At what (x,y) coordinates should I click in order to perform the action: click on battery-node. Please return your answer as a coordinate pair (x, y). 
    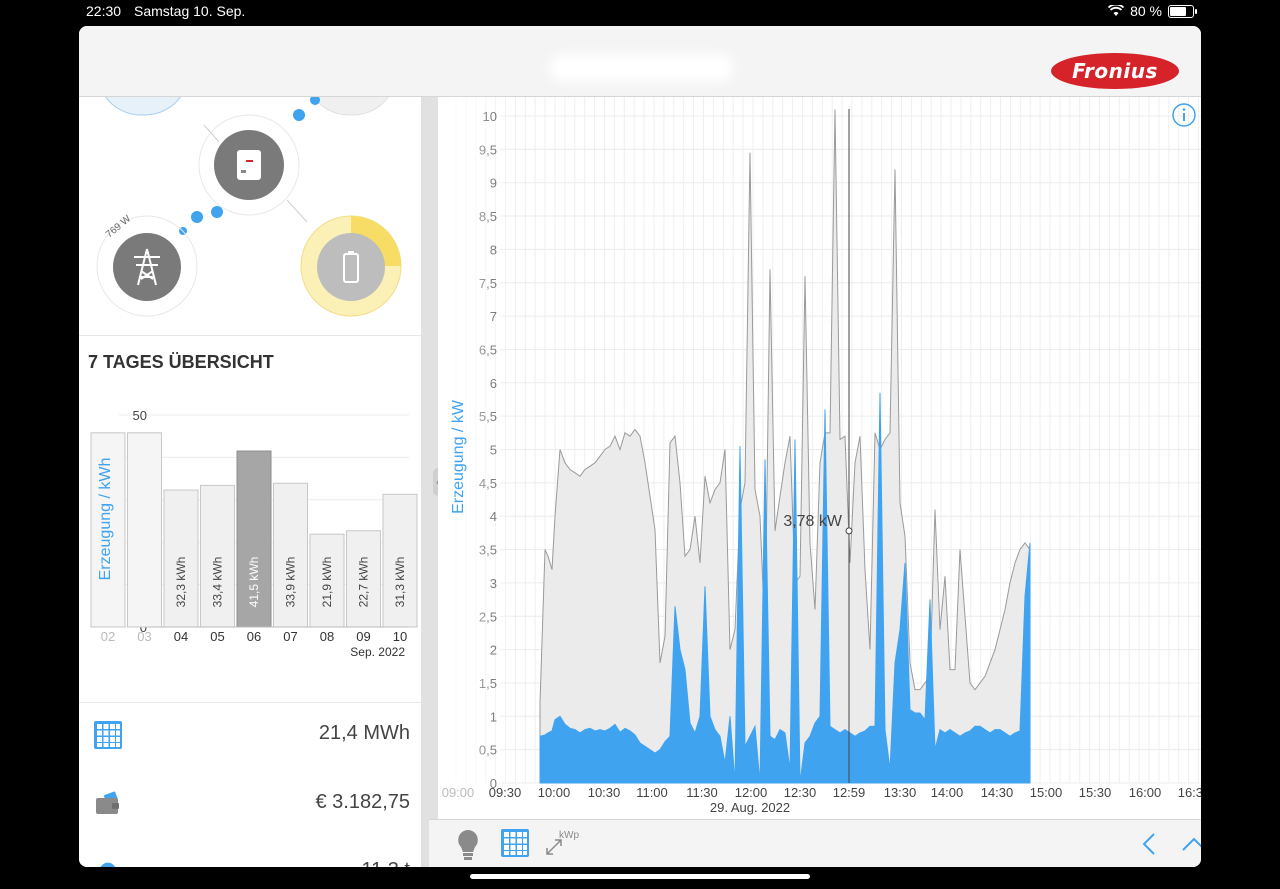
    Looking at the image, I should click on (351, 267).